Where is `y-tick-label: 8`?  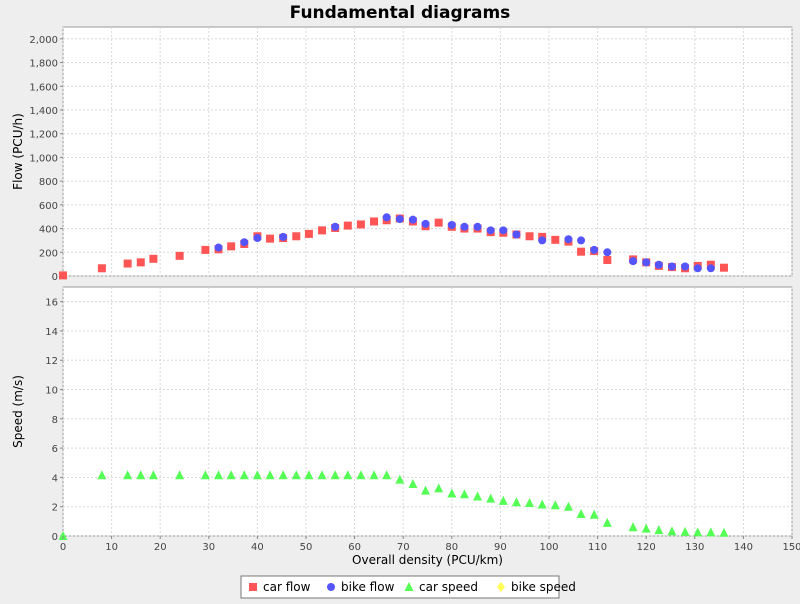 y-tick-label: 8 is located at coordinates (55, 420).